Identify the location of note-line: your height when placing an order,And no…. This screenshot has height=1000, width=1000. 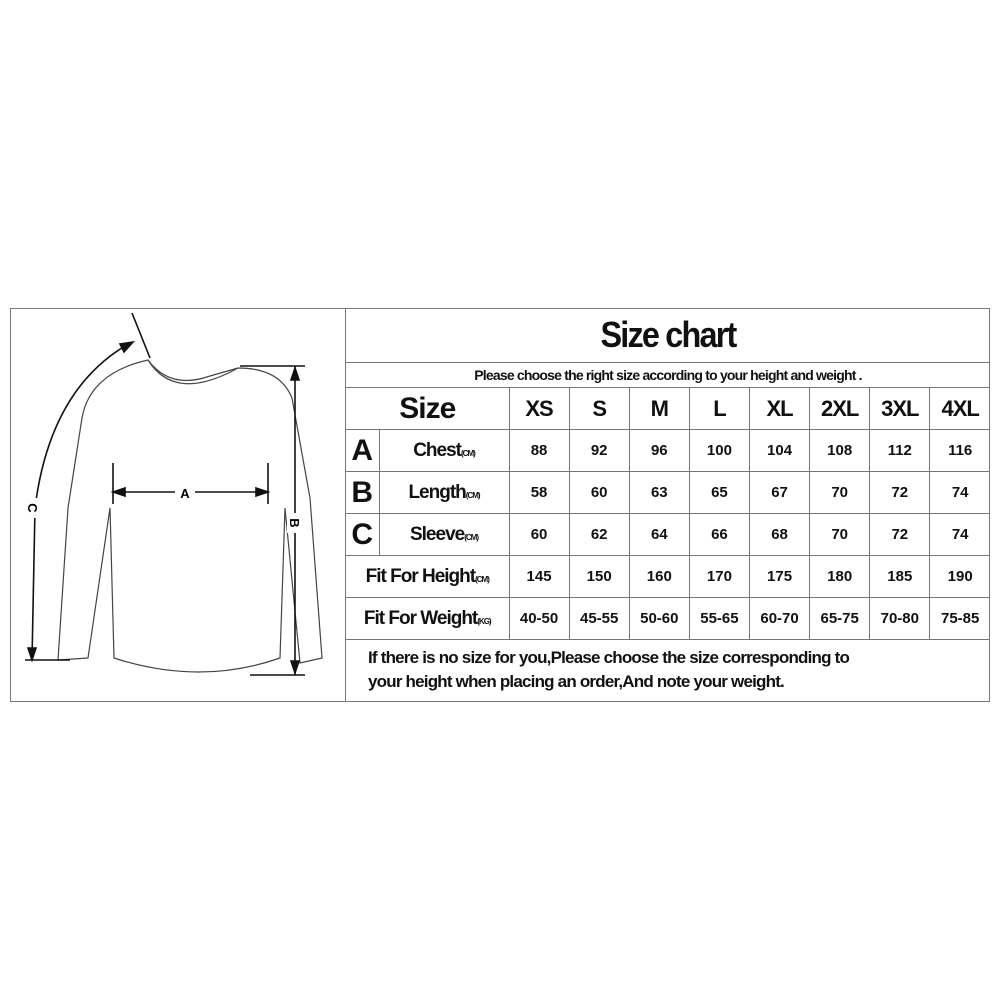
(576, 681).